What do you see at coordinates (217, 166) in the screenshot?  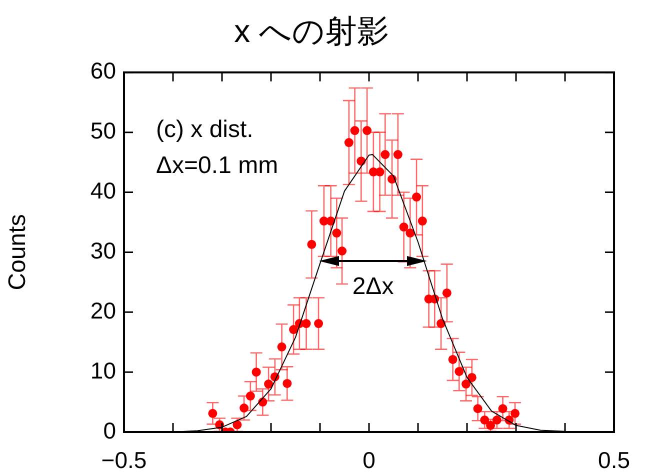 I see `annotation: Δx=0.1 mm` at bounding box center [217, 166].